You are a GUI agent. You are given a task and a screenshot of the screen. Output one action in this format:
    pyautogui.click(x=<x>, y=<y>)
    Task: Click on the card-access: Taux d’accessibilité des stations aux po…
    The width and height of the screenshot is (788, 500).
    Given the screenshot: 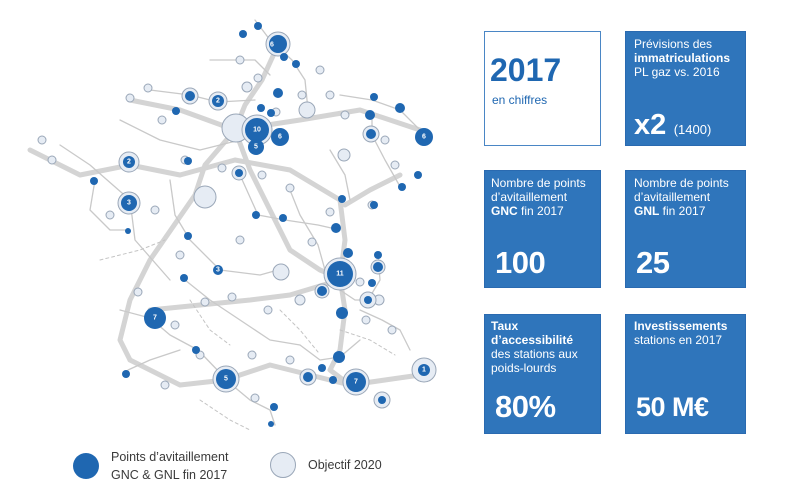 What is the action you would take?
    pyautogui.click(x=542, y=374)
    